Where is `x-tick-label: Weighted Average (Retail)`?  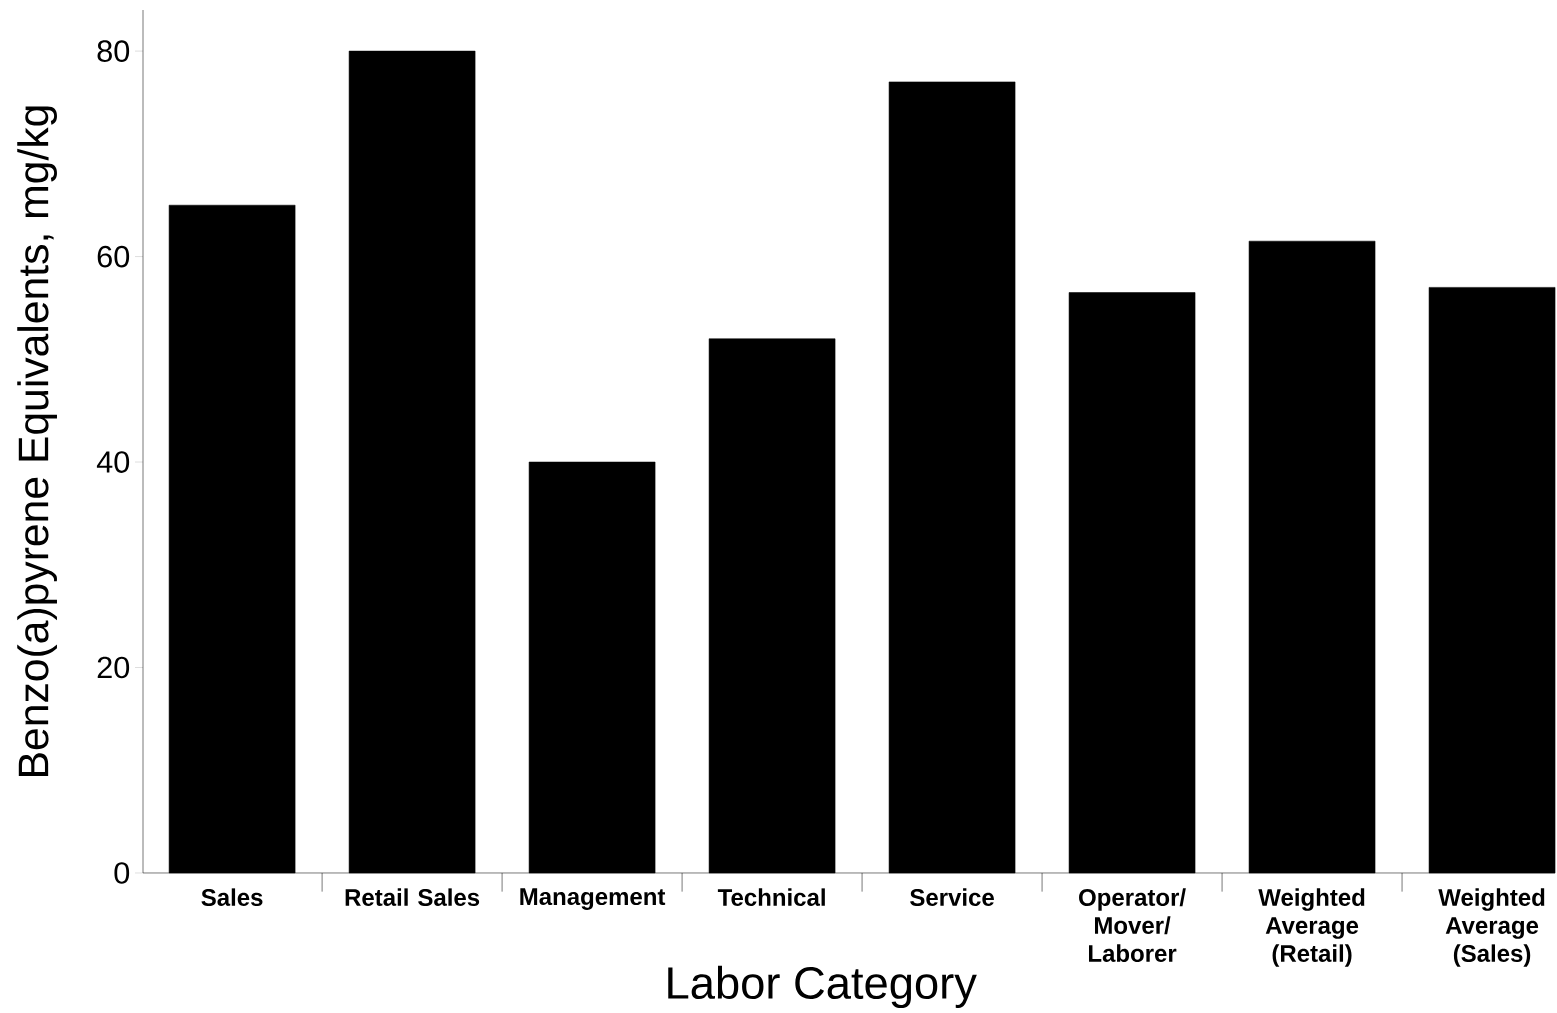
x-tick-label: Weighted Average (Retail) is located at coordinates (1311, 927).